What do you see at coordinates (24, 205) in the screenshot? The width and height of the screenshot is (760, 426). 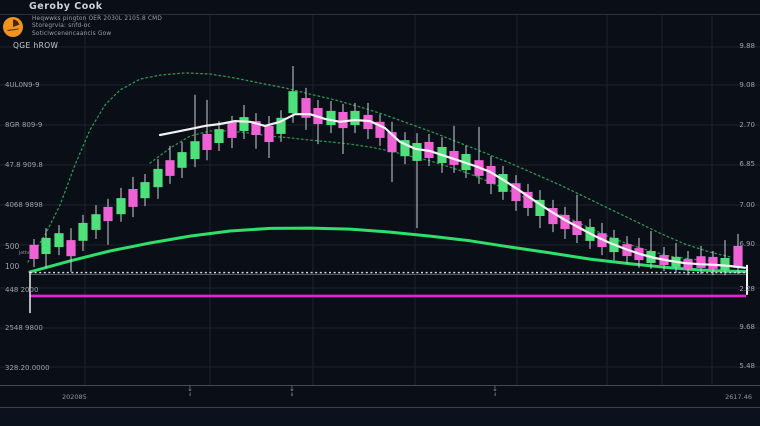 I see `y-axis-label-left: 4068 9898` at bounding box center [24, 205].